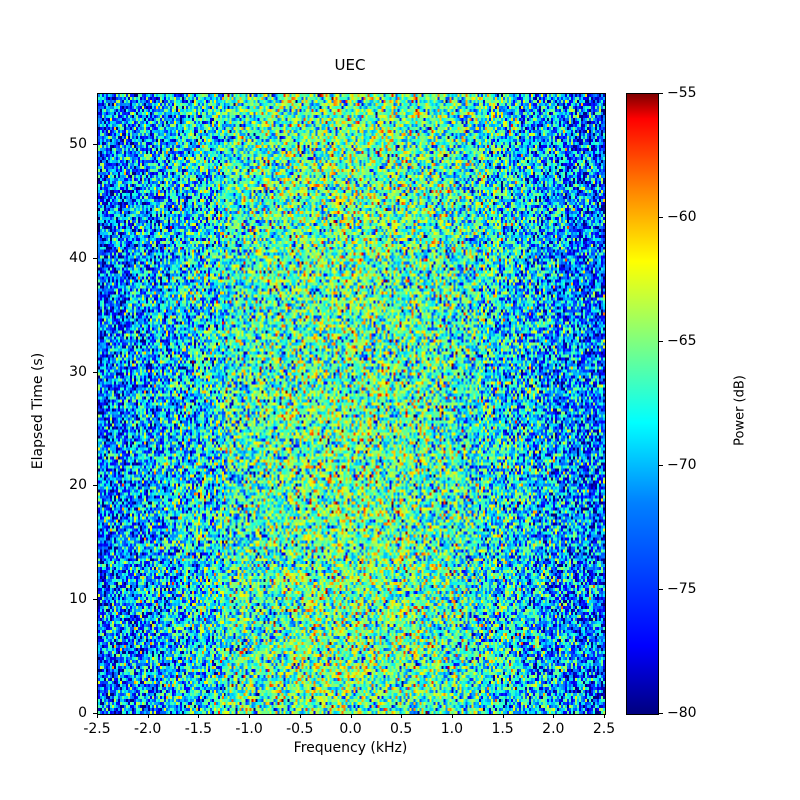 This screenshot has width=800, height=800. I want to click on y-tick-label: 20, so click(78, 485).